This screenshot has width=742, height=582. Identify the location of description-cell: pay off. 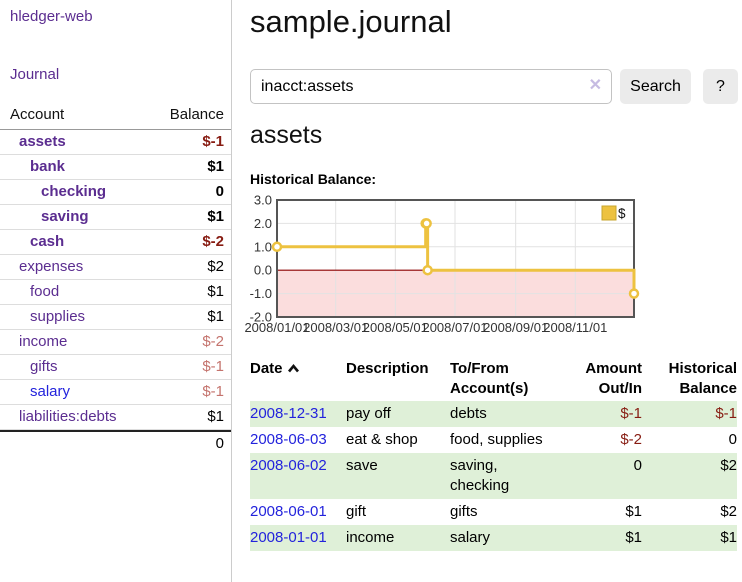
(368, 413).